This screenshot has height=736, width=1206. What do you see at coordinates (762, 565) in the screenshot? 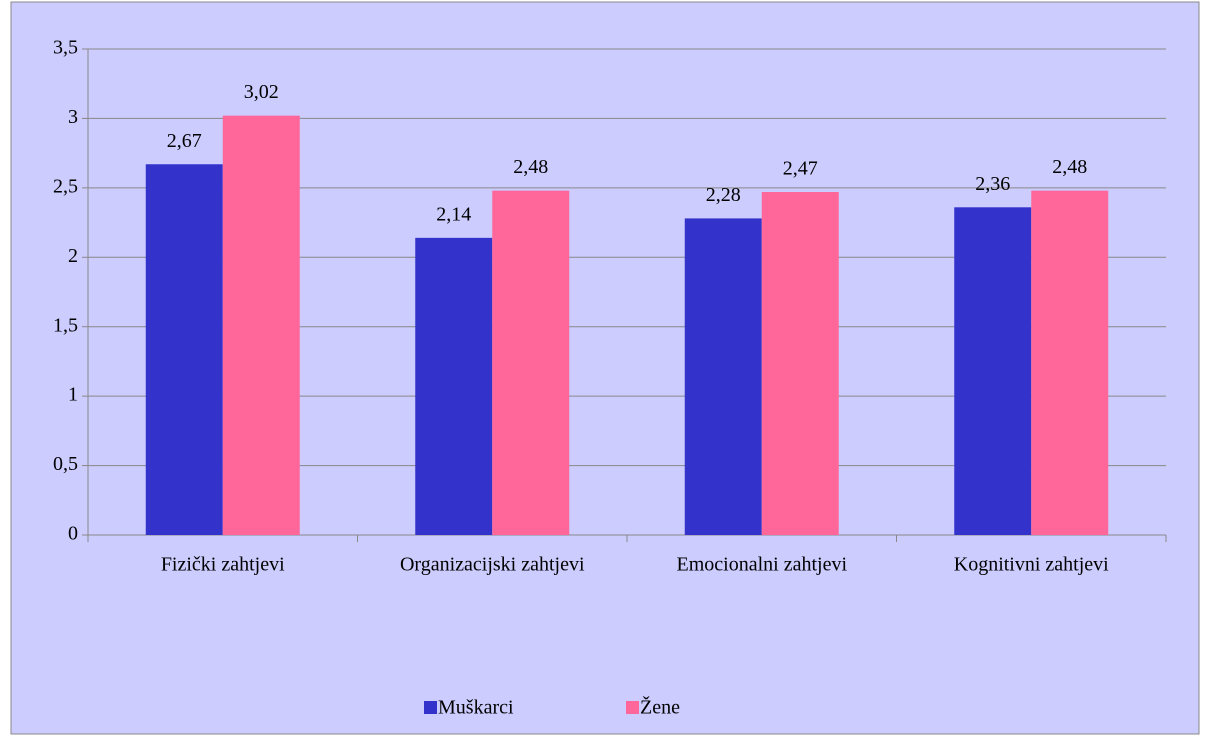
I see `x-tick-label: Emocionalni zahtjevi` at bounding box center [762, 565].